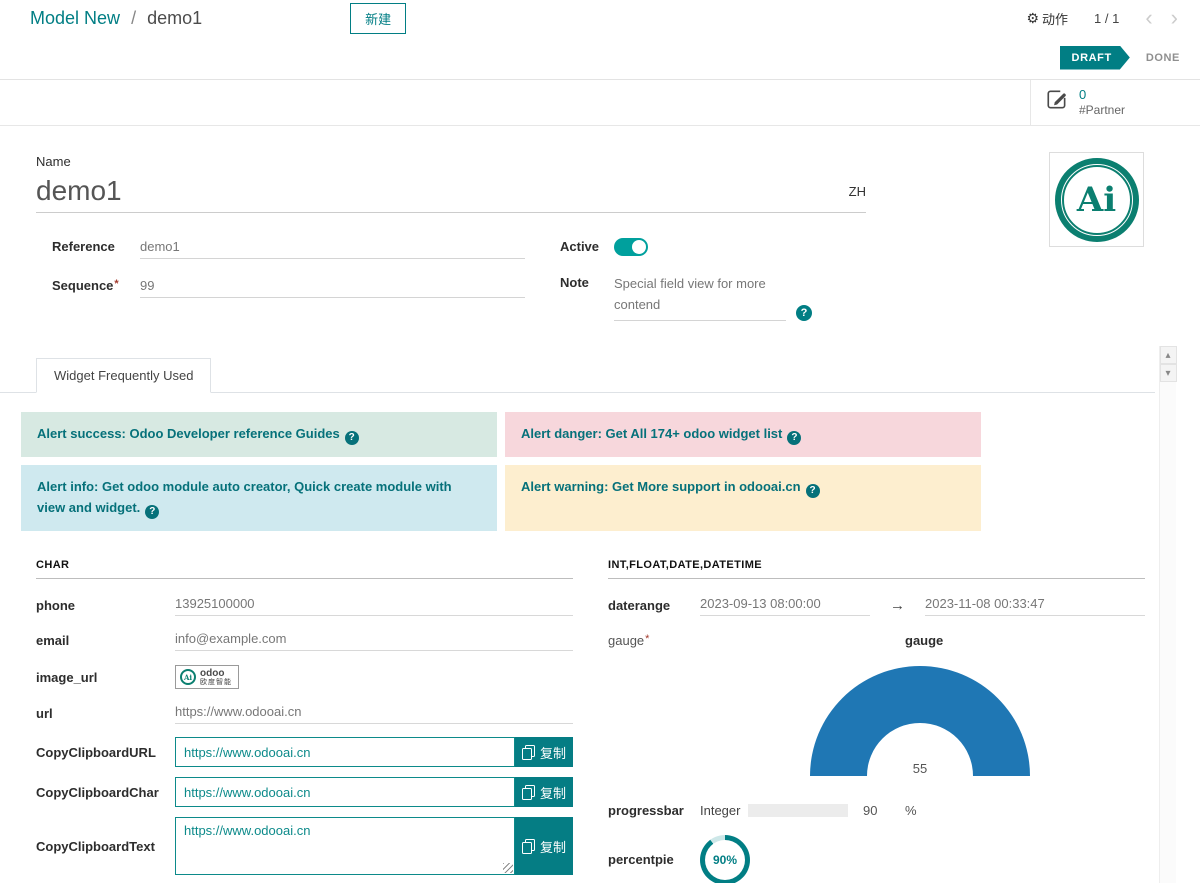 Image resolution: width=1200 pixels, height=883 pixels. Describe the element at coordinates (798, 811) in the screenshot. I see `progressbar-track` at that location.